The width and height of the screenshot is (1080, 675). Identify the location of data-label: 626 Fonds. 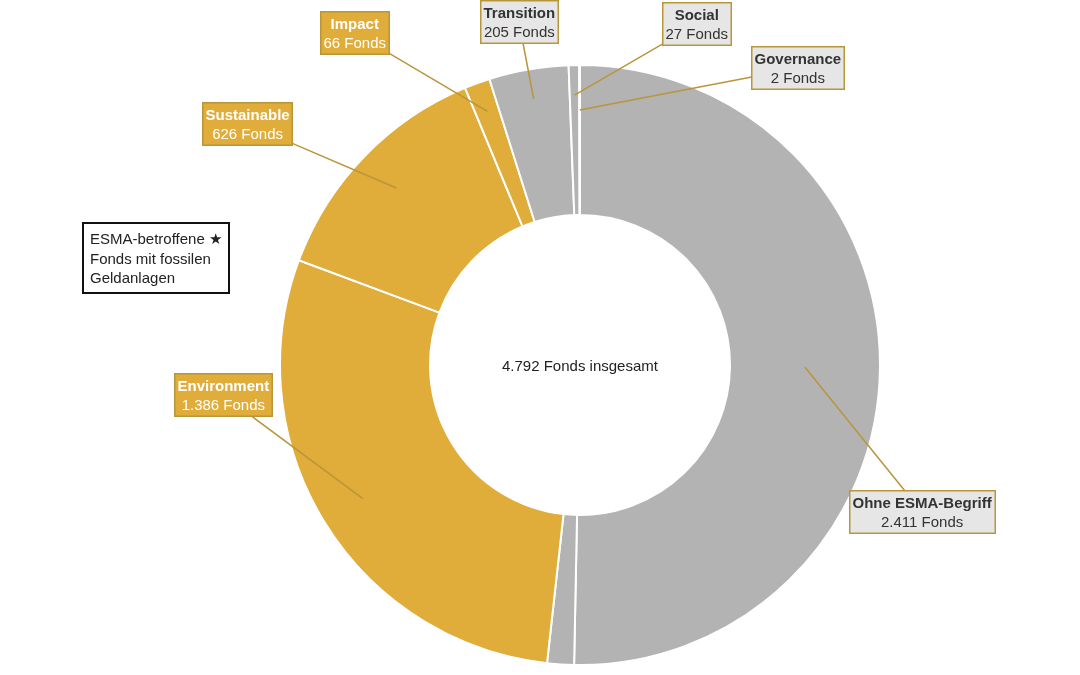
(248, 133).